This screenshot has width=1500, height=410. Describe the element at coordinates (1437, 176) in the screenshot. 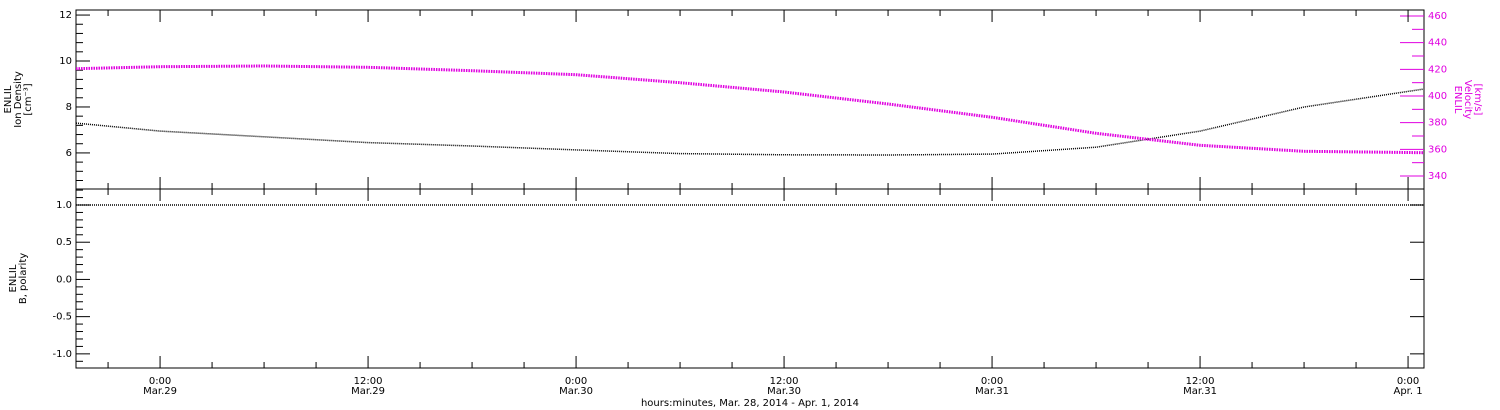

I see `y2-tick-label: 340` at that location.